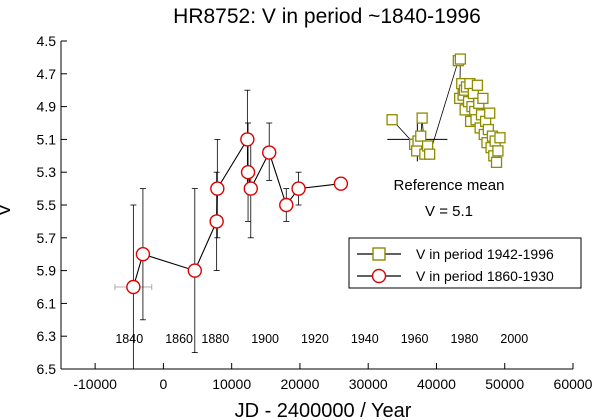  I want to click on year-axis-labels: 1840 1860 1880 1900 1920 1940 1960 1980 2000, so click(321, 339).